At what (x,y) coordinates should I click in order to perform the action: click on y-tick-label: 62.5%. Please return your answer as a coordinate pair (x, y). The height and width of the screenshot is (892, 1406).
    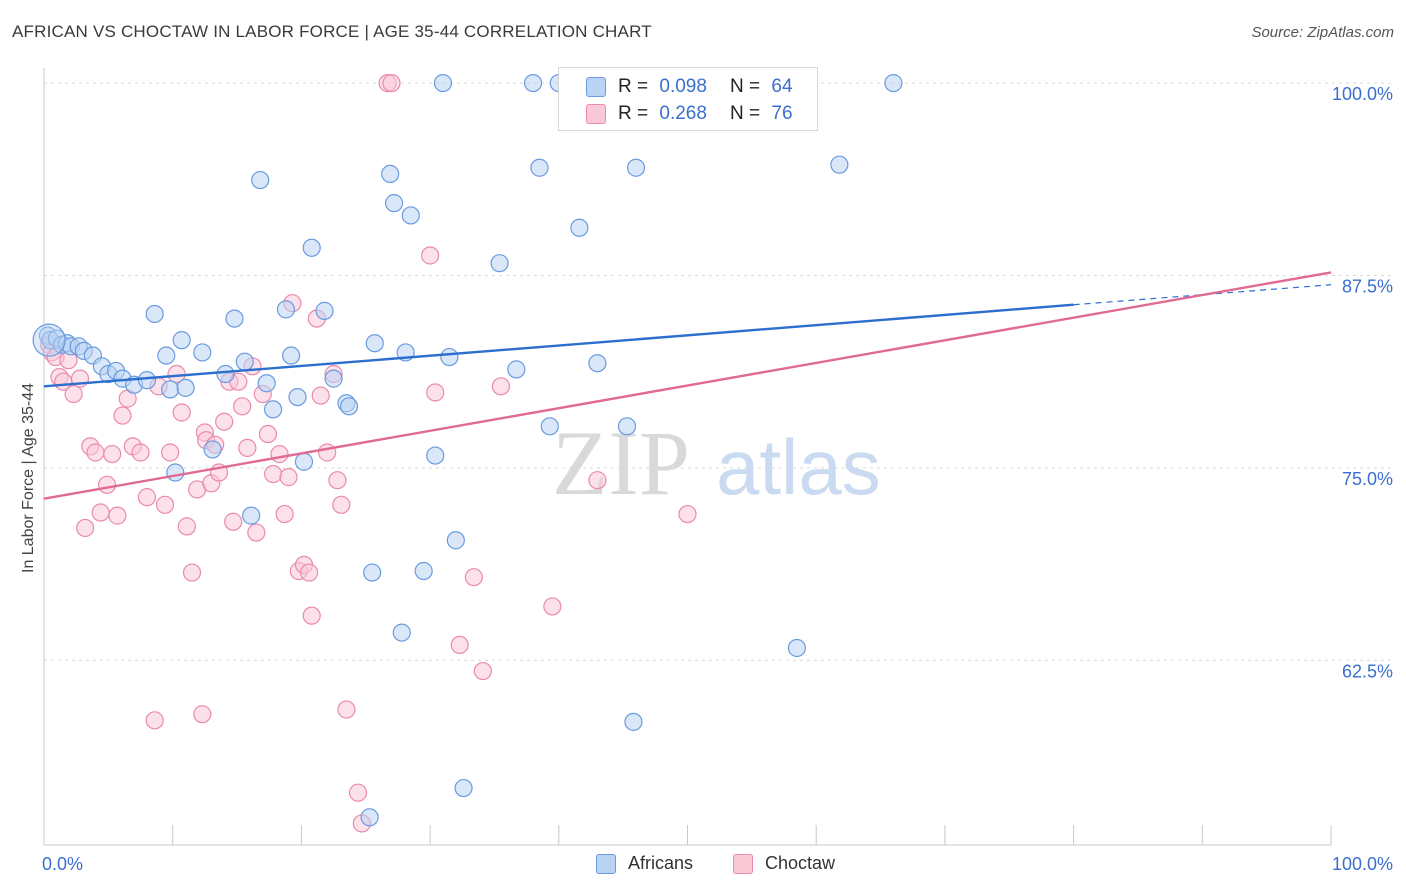
    Looking at the image, I should click on (1367, 671).